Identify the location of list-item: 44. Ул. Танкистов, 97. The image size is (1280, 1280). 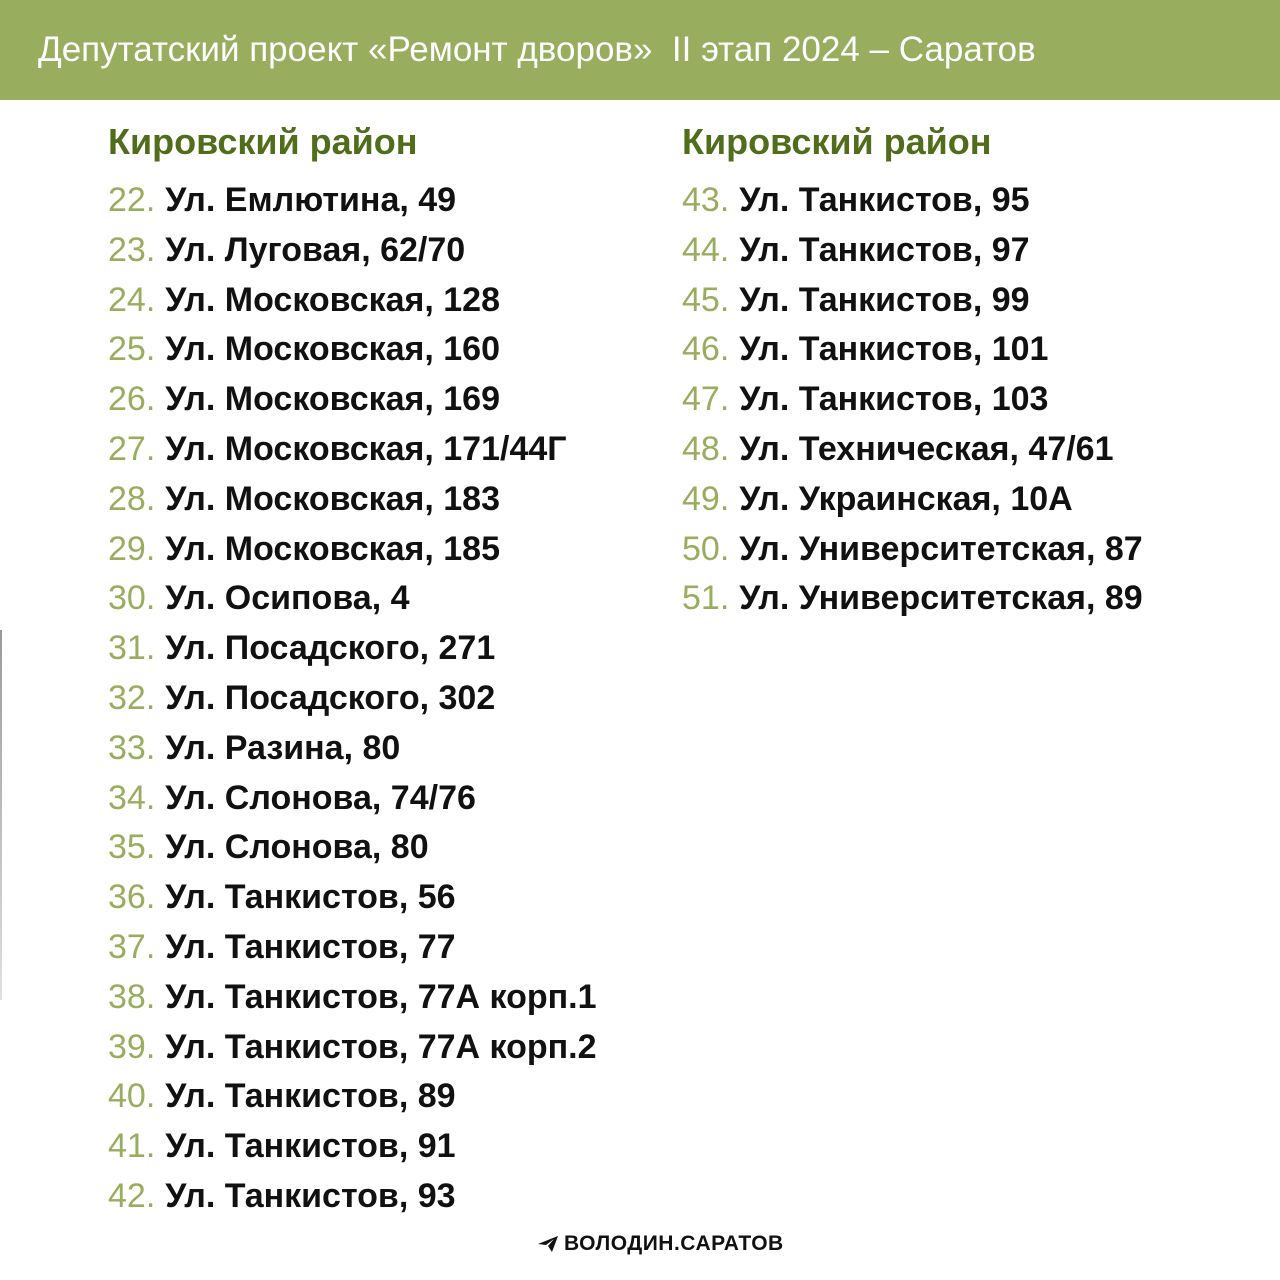
(912, 251).